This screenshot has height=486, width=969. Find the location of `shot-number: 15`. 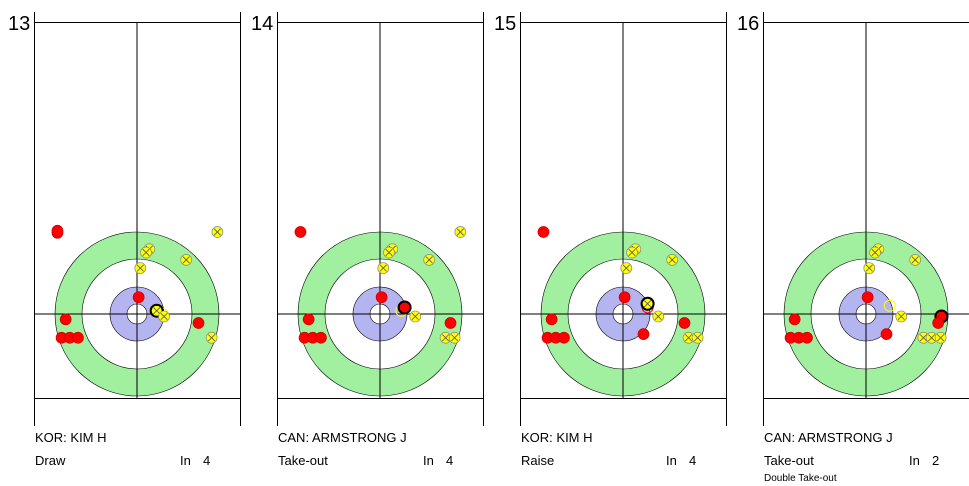

shot-number: 15 is located at coordinates (505, 24).